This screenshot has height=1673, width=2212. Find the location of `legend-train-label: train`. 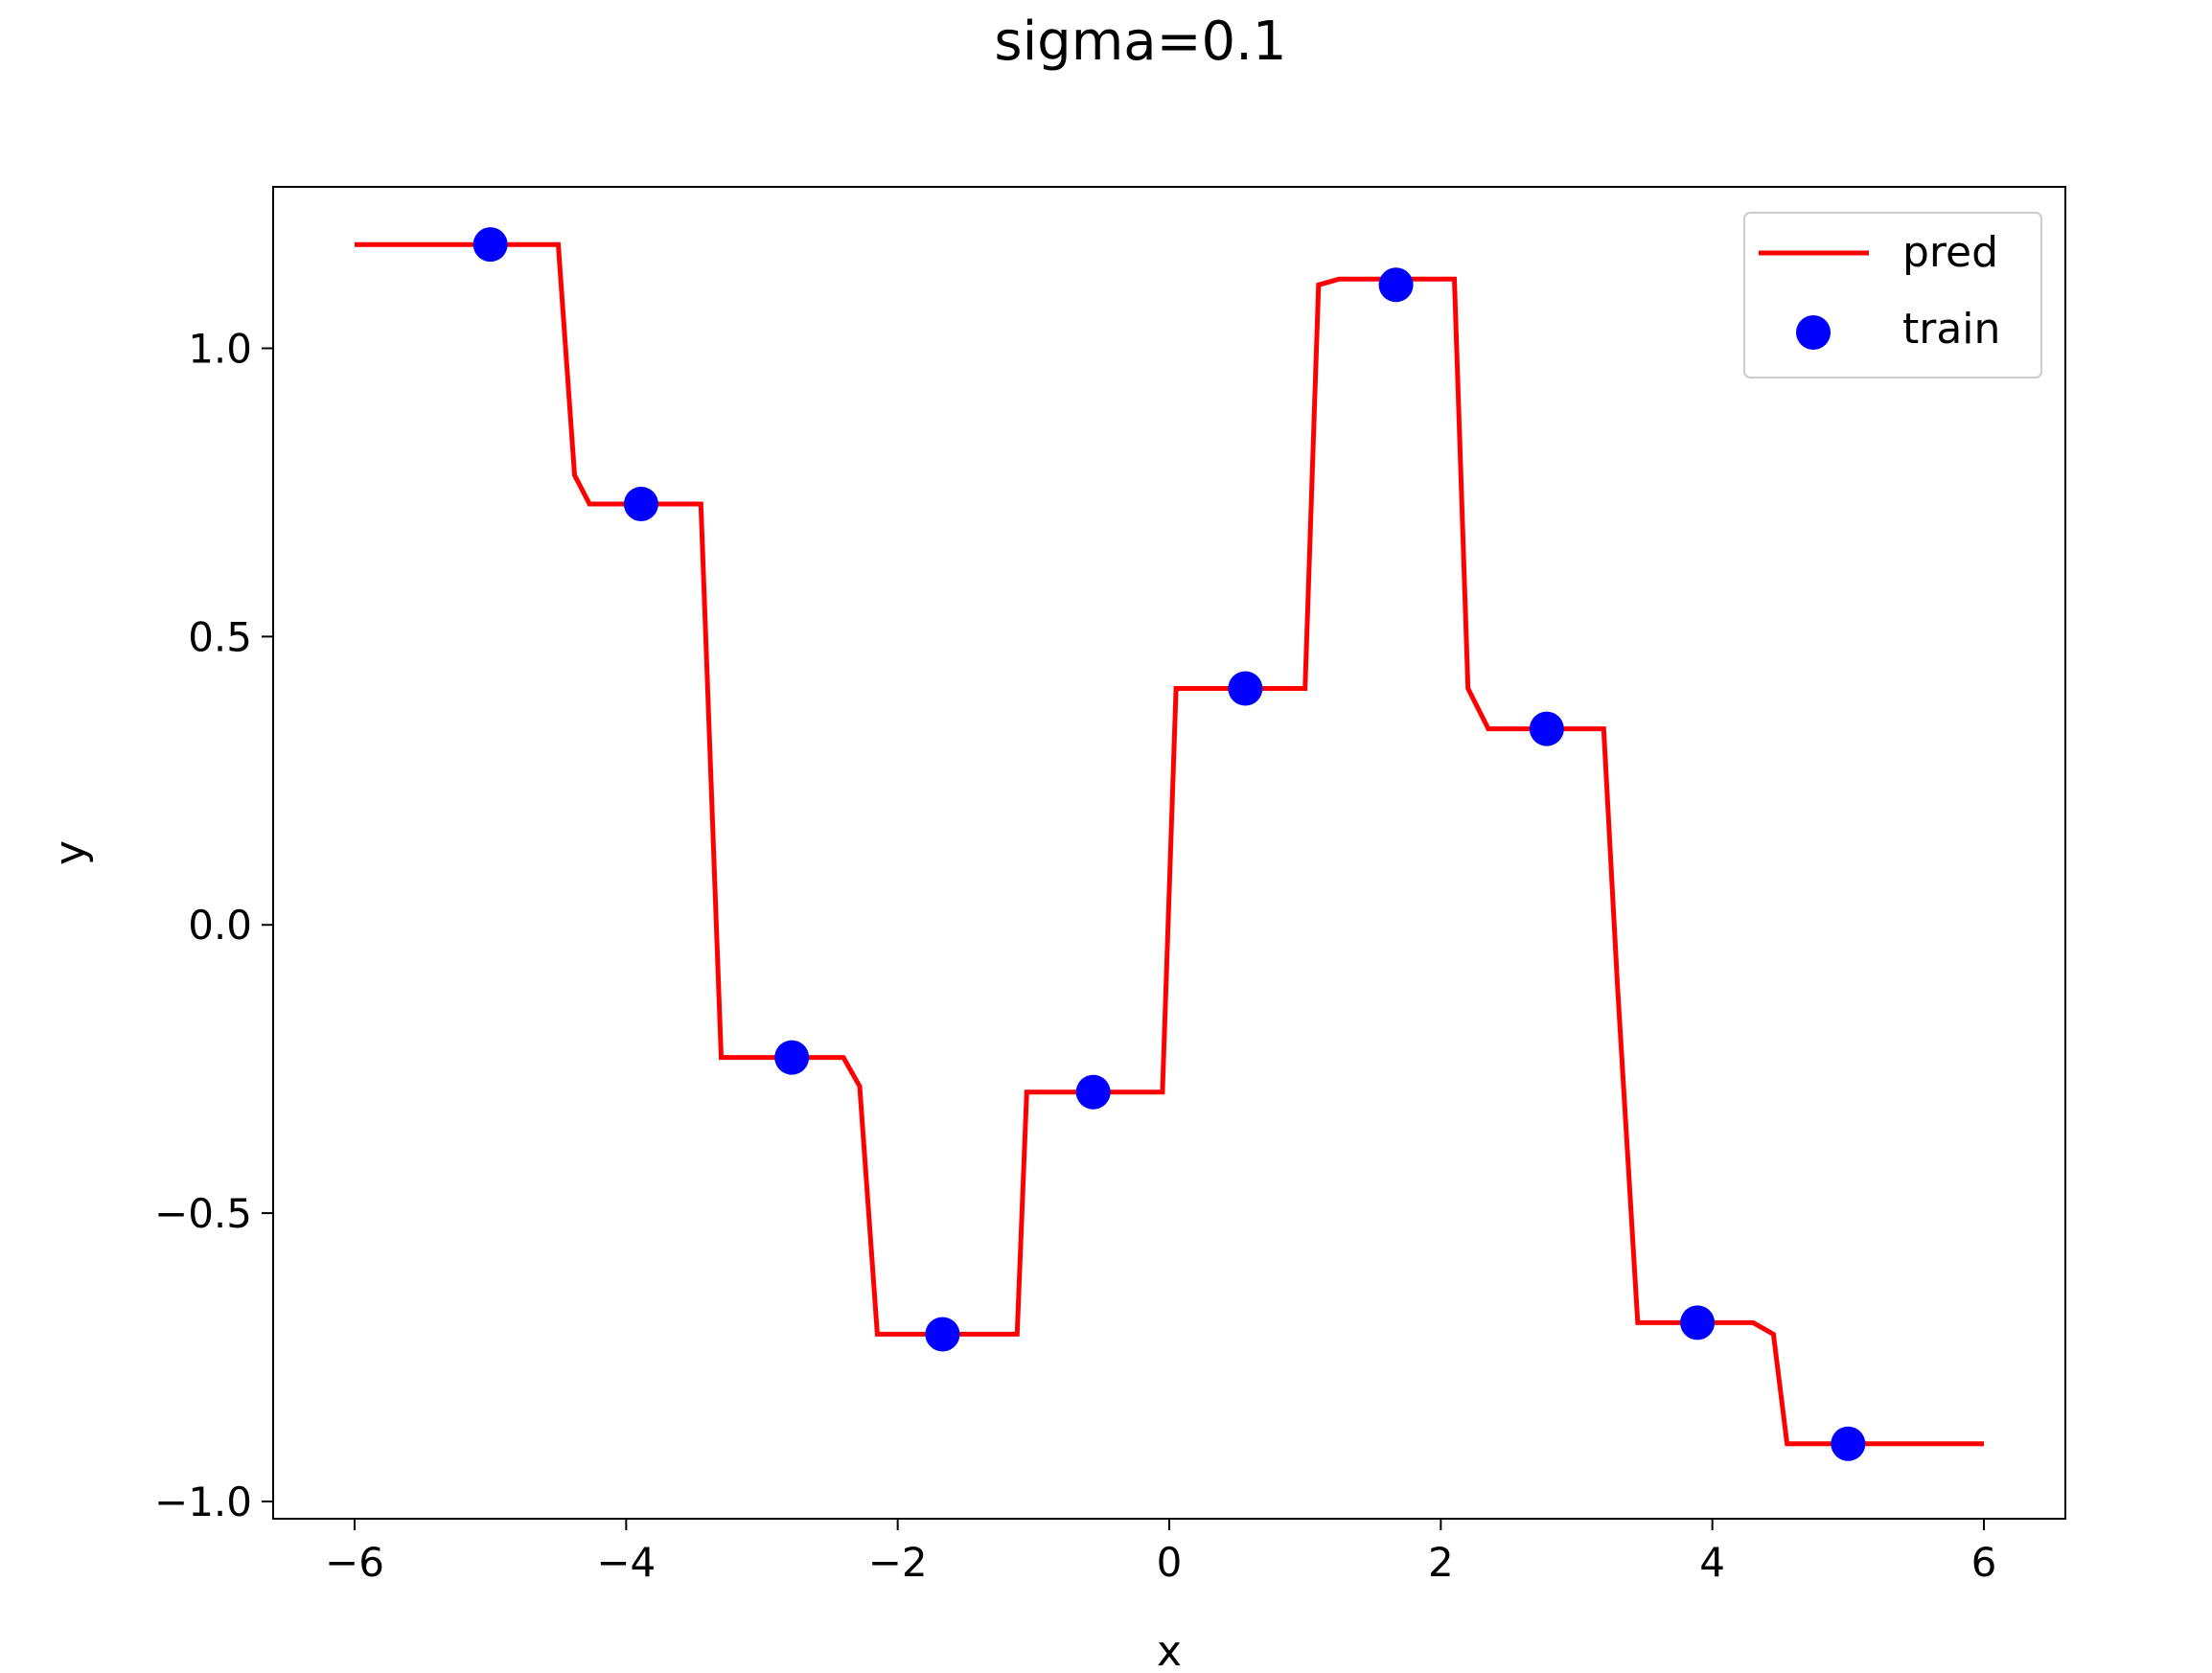

legend-train-label: train is located at coordinates (1951, 329).